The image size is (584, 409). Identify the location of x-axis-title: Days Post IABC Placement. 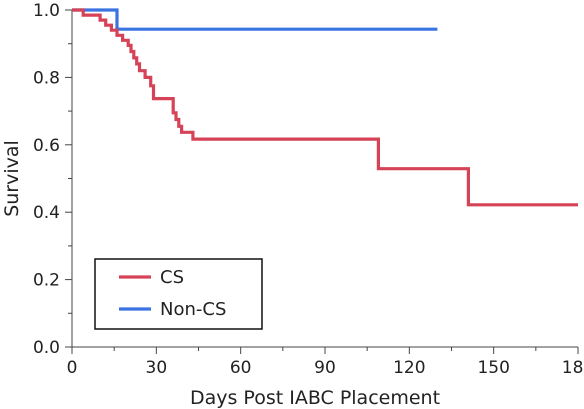
(315, 398).